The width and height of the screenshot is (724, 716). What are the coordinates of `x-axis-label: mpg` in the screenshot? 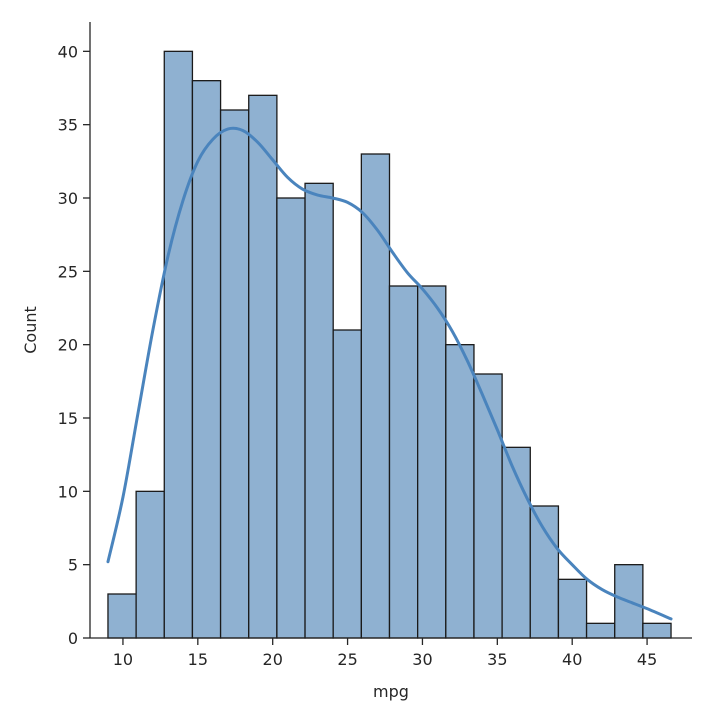 It's located at (391, 691).